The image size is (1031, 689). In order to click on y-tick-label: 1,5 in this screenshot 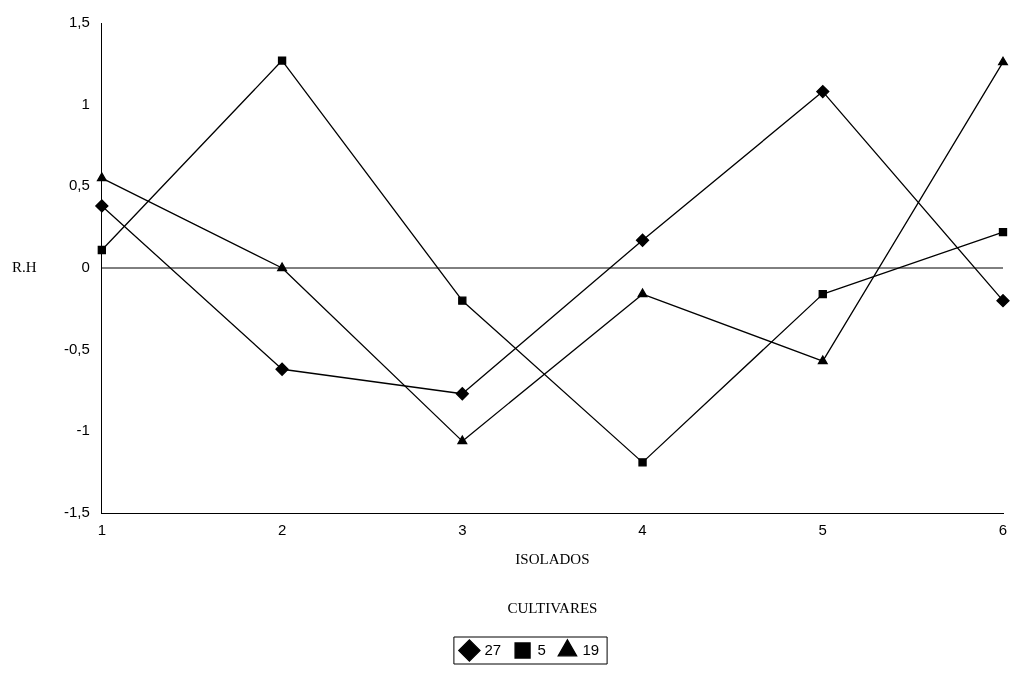, I will do `click(79, 22)`.